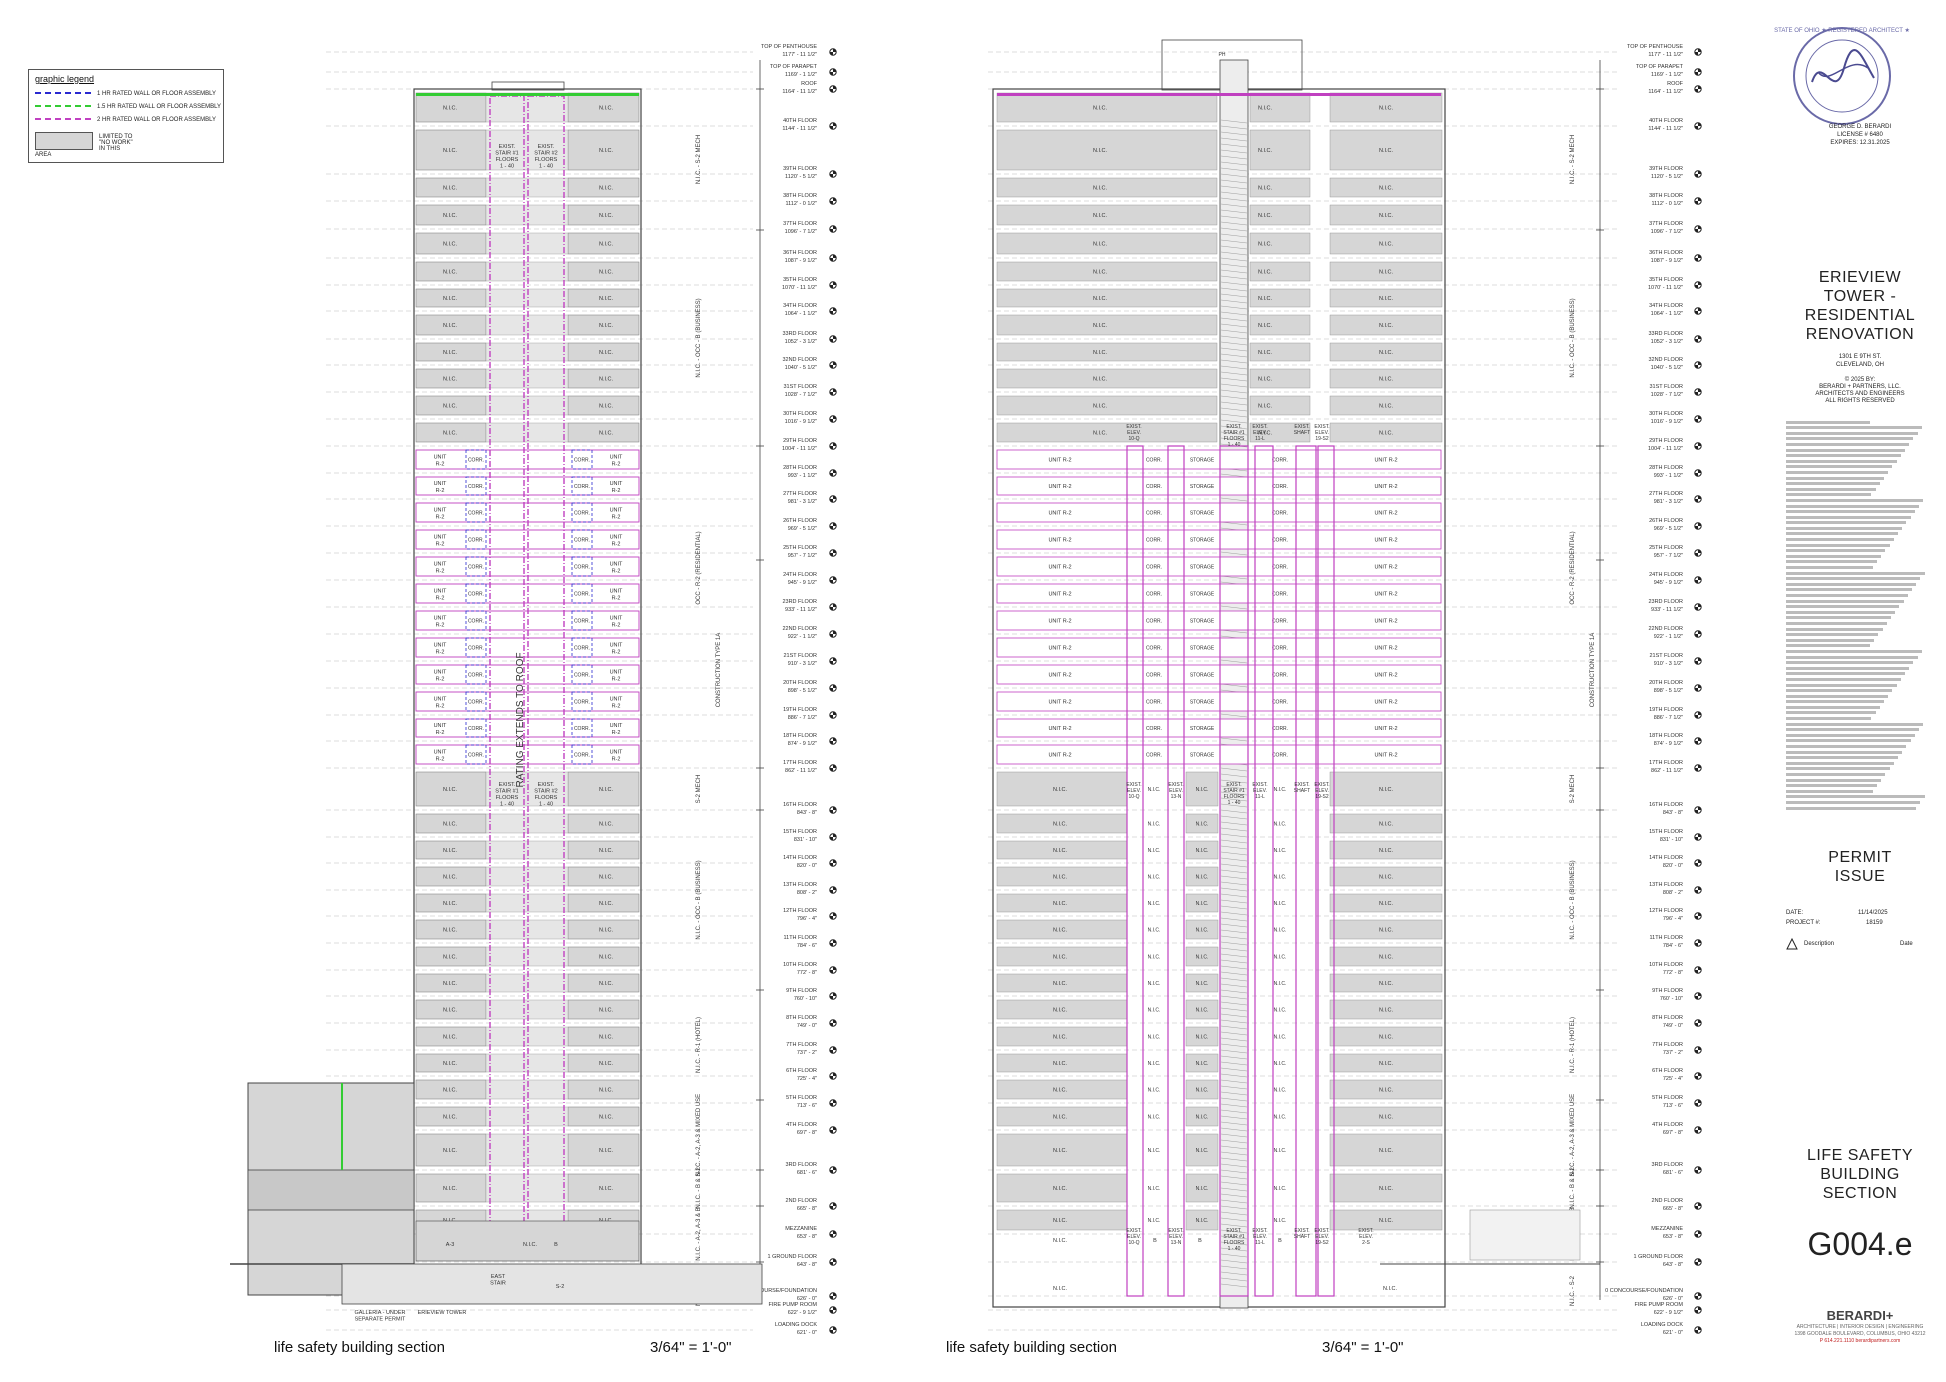 The image size is (1946, 1382). I want to click on elev-19s2-label-lower-line-2: 19-S2, so click(1322, 1243).